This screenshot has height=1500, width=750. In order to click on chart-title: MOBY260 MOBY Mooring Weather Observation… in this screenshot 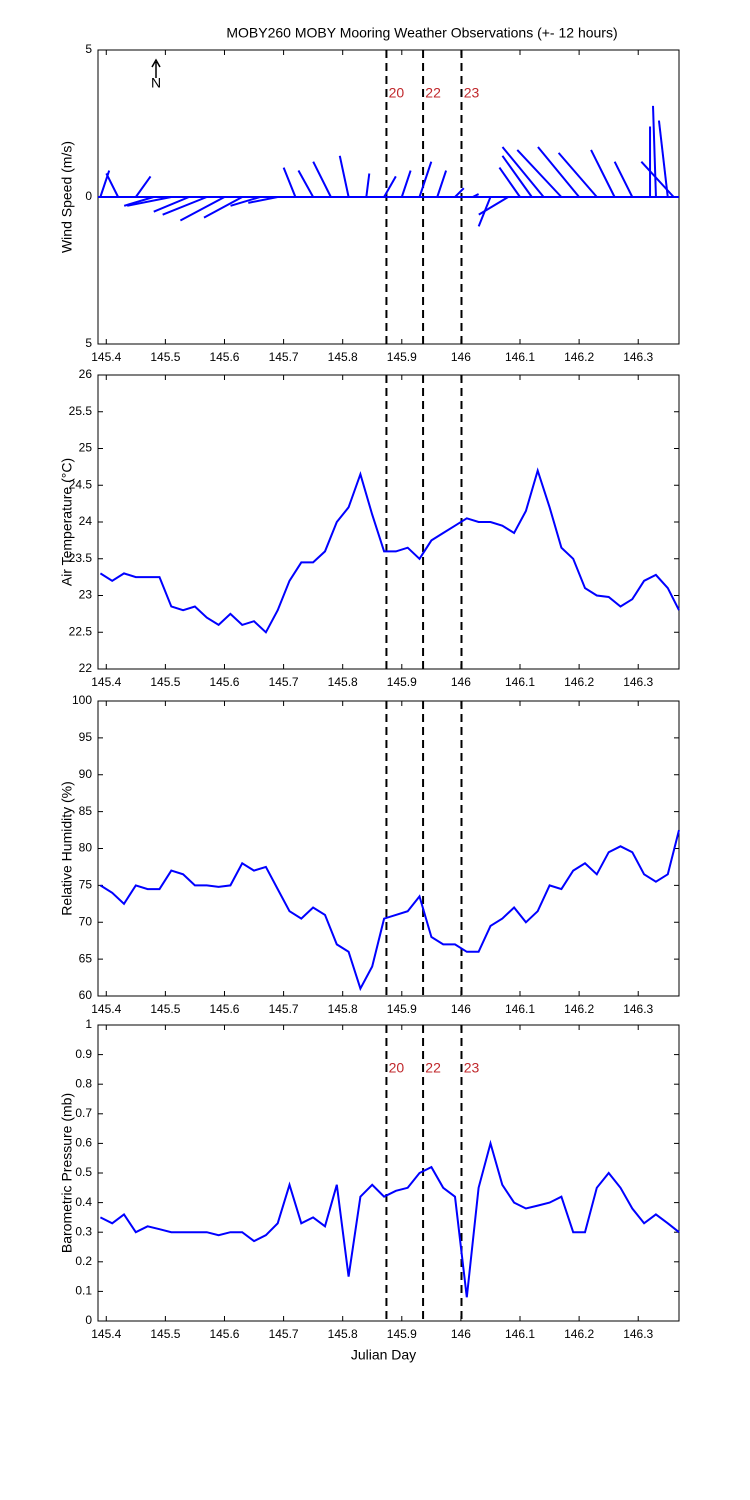, I will do `click(421, 33)`.